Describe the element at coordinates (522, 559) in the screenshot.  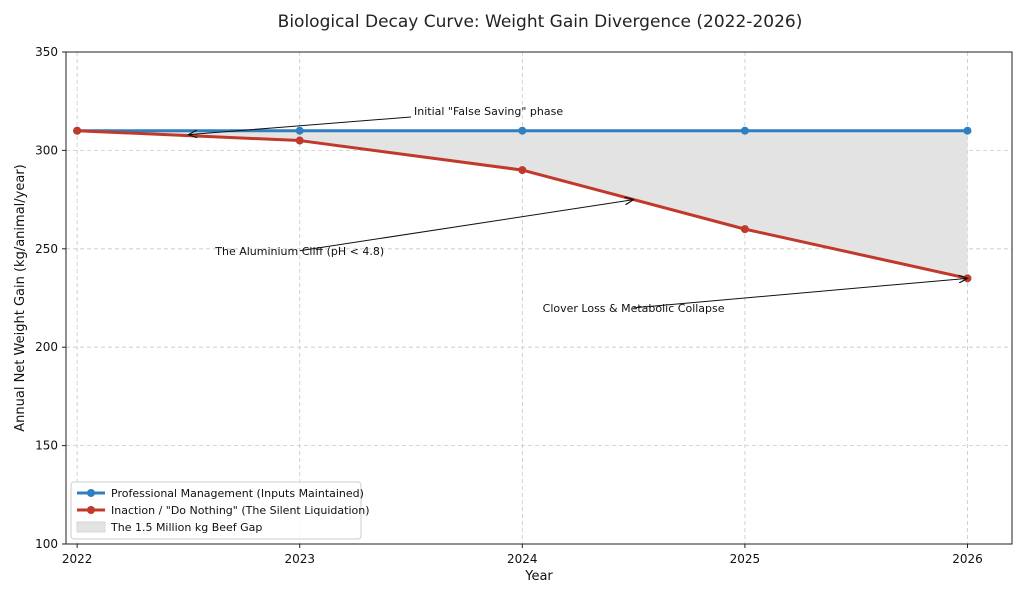
I see `x-tick-label: 2024` at that location.